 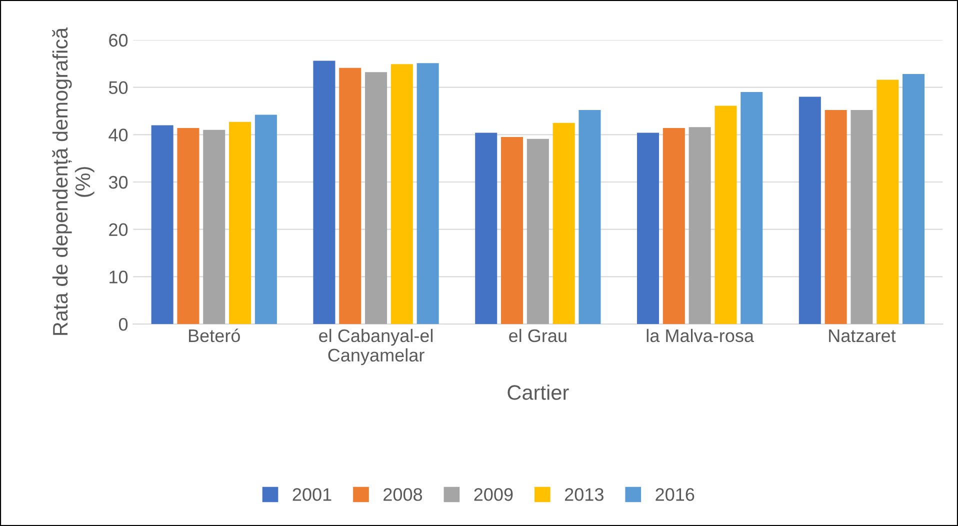 What do you see at coordinates (403, 494) in the screenshot?
I see `legend-label: 2008` at bounding box center [403, 494].